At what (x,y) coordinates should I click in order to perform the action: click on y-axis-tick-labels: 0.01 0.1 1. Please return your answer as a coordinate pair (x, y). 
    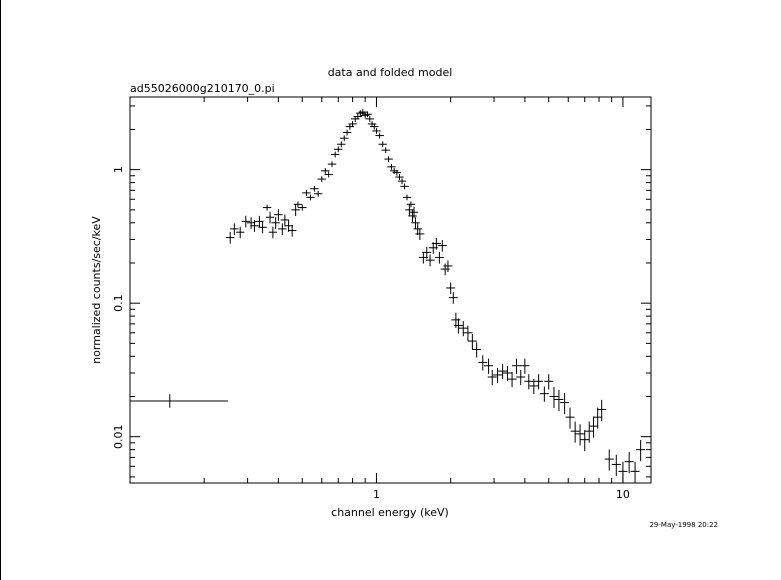
    Looking at the image, I should click on (118, 307).